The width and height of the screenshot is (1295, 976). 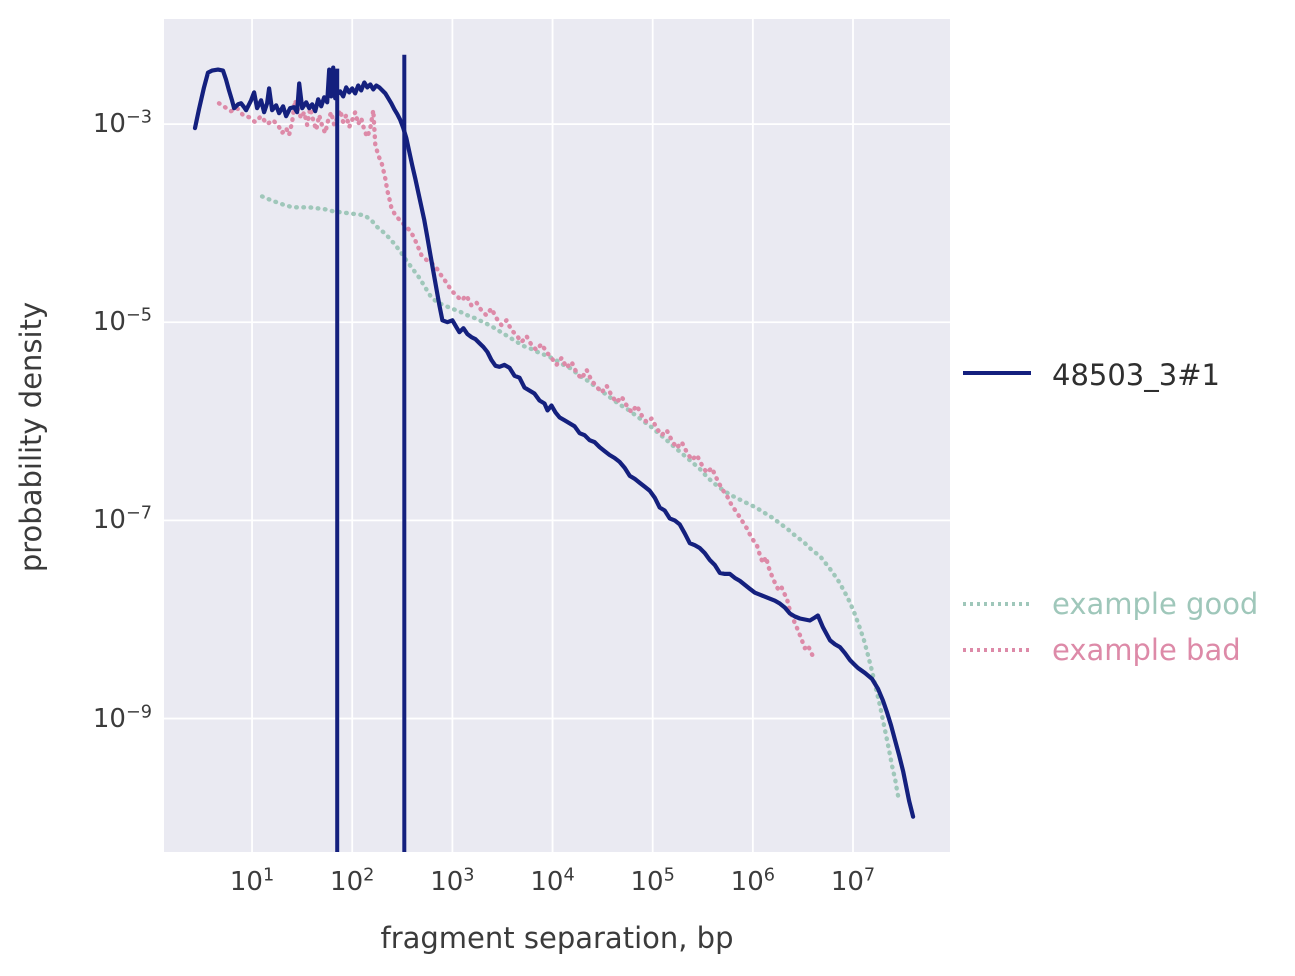 What do you see at coordinates (557, 938) in the screenshot?
I see `x-axis-label: fragment separation, bp` at bounding box center [557, 938].